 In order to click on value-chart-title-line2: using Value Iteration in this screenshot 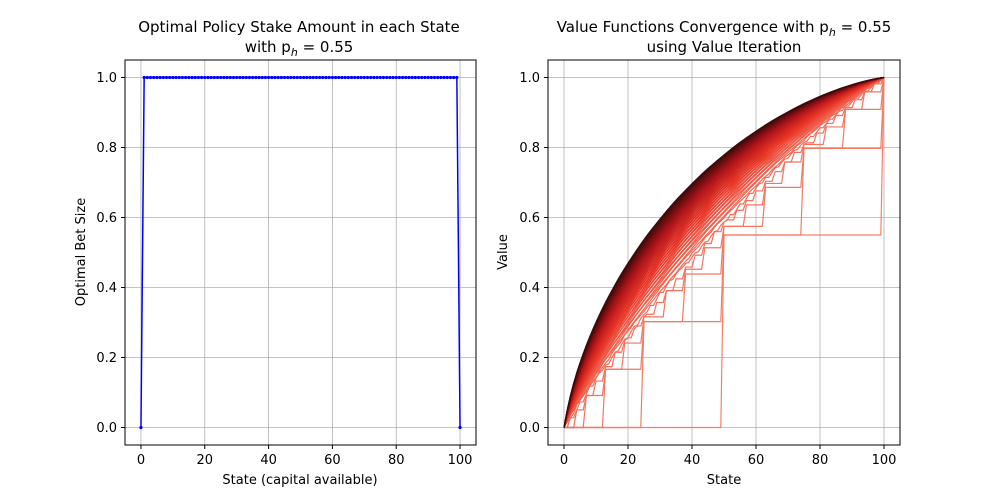, I will do `click(724, 47)`.